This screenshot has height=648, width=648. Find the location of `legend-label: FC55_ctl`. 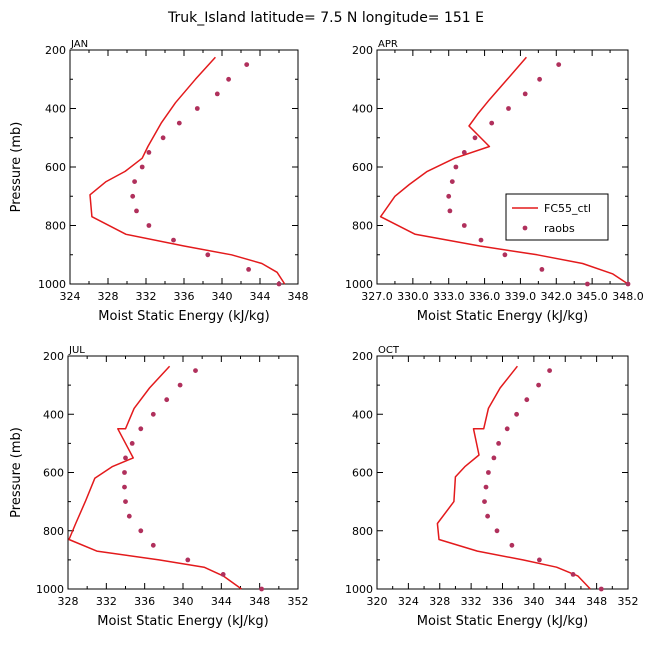

legend-label: FC55_ctl is located at coordinates (567, 208).